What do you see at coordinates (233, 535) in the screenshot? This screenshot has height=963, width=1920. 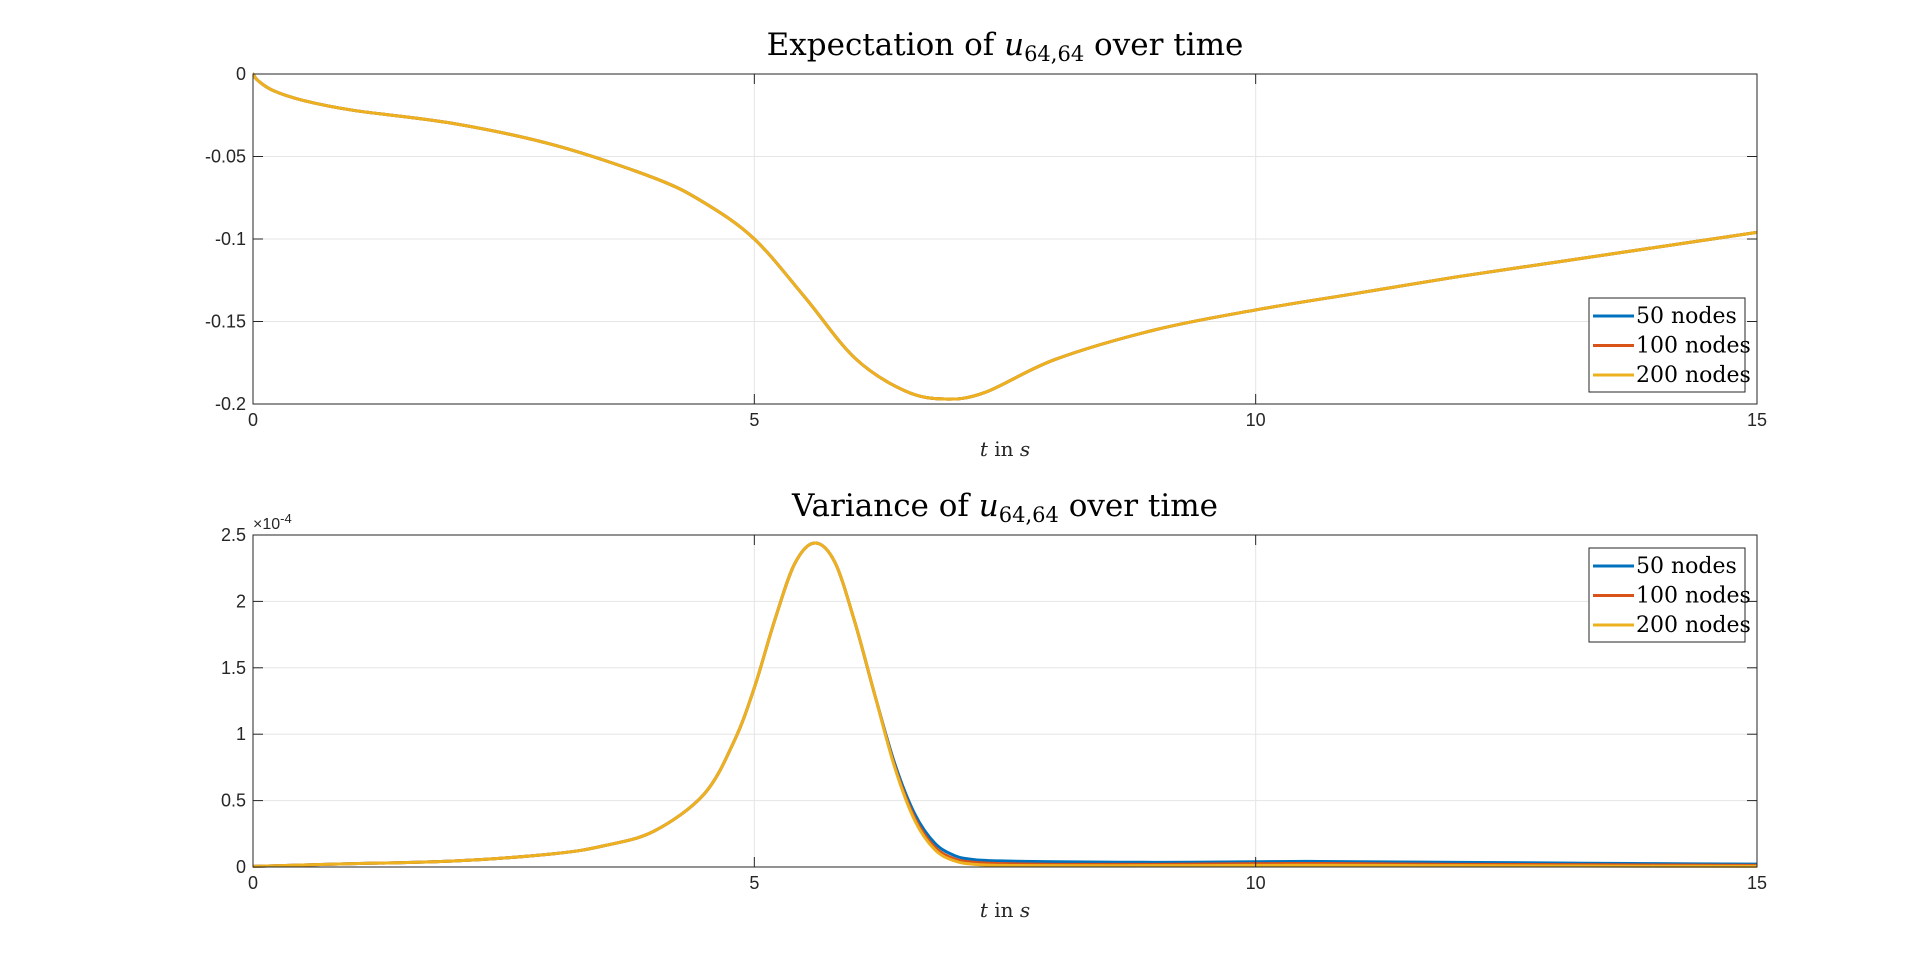 I see `y-tick-label: 2.5` at bounding box center [233, 535].